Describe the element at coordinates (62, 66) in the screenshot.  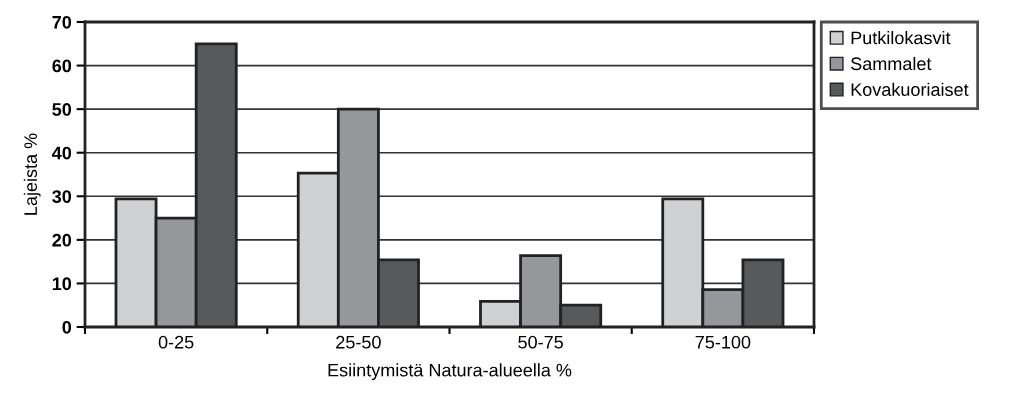
I see `y-tick-label: 60` at that location.